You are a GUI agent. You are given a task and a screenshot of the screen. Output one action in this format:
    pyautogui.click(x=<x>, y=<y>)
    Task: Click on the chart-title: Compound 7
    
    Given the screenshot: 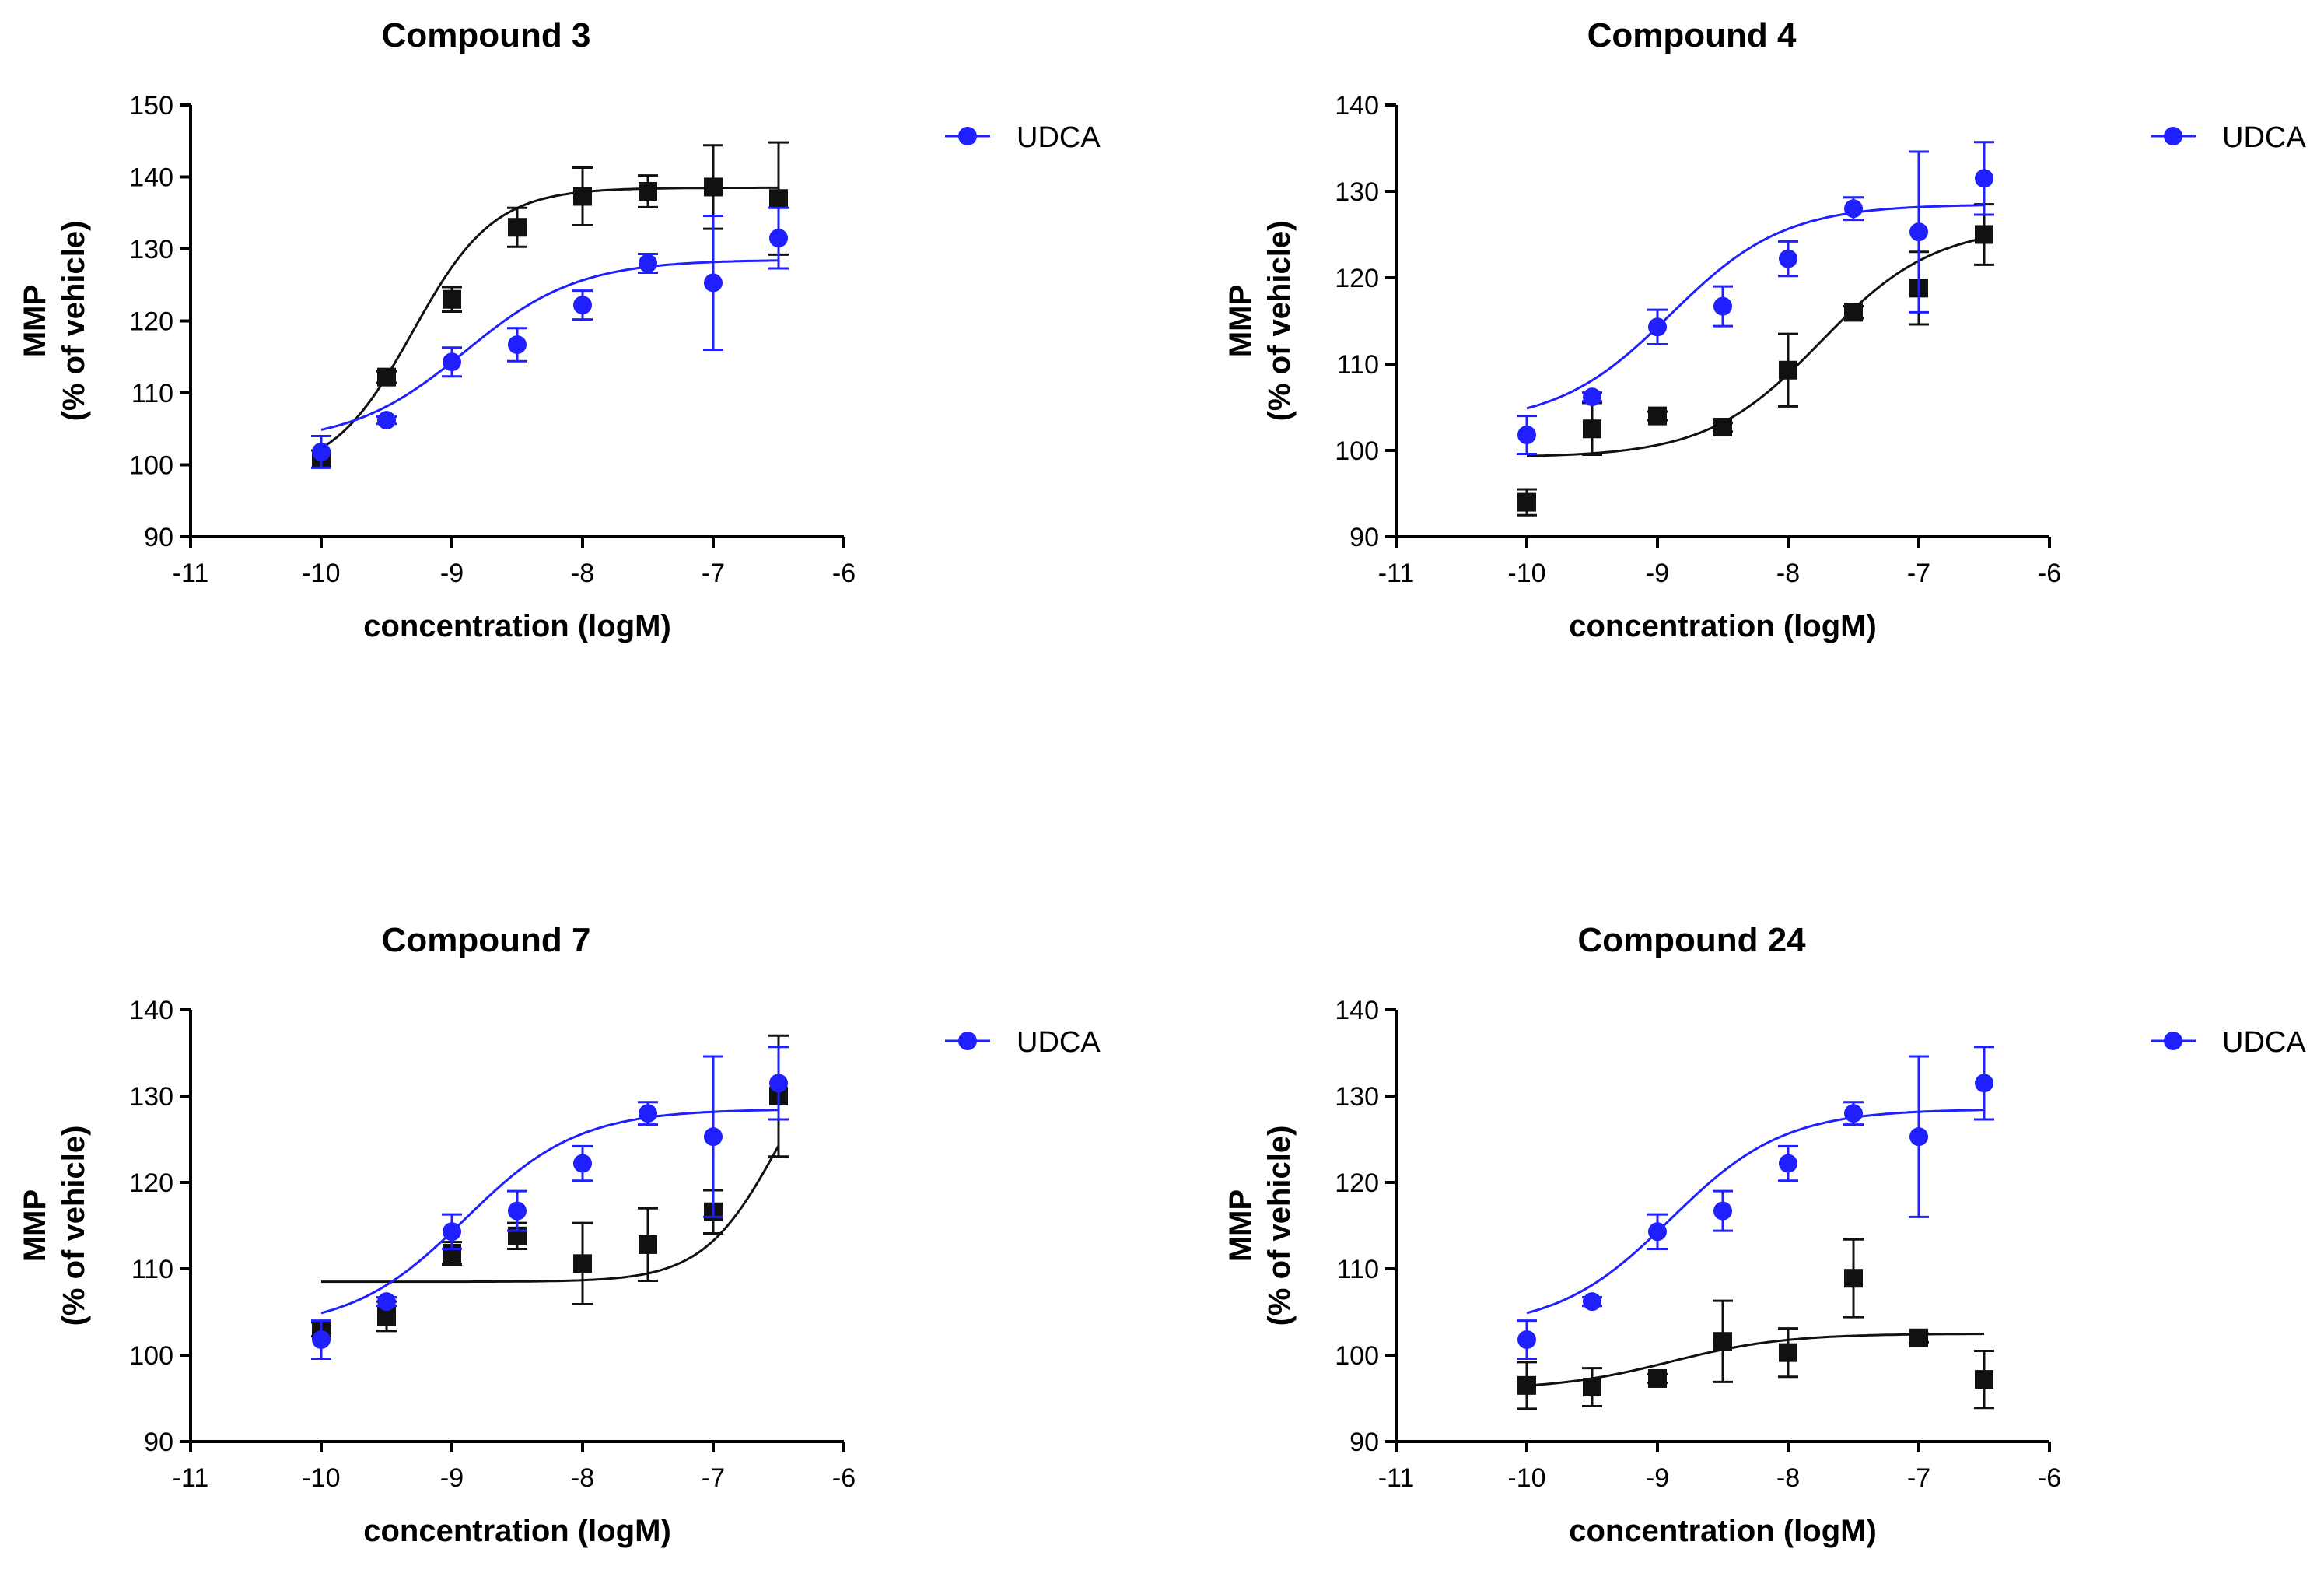 What is the action you would take?
    pyautogui.click(x=486, y=940)
    